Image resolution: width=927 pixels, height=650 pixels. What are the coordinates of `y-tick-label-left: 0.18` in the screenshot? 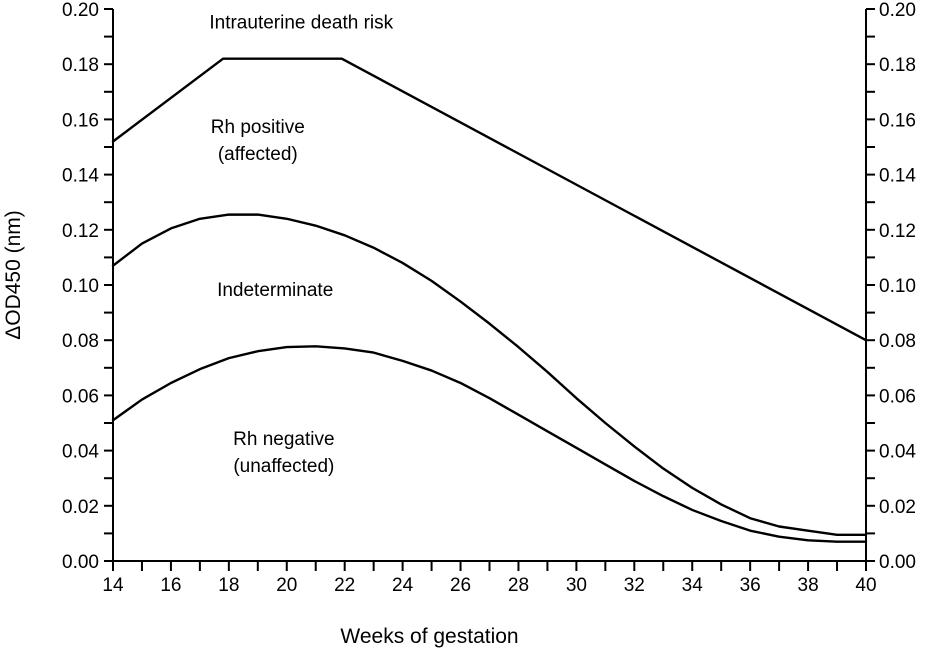 It's located at (80, 65).